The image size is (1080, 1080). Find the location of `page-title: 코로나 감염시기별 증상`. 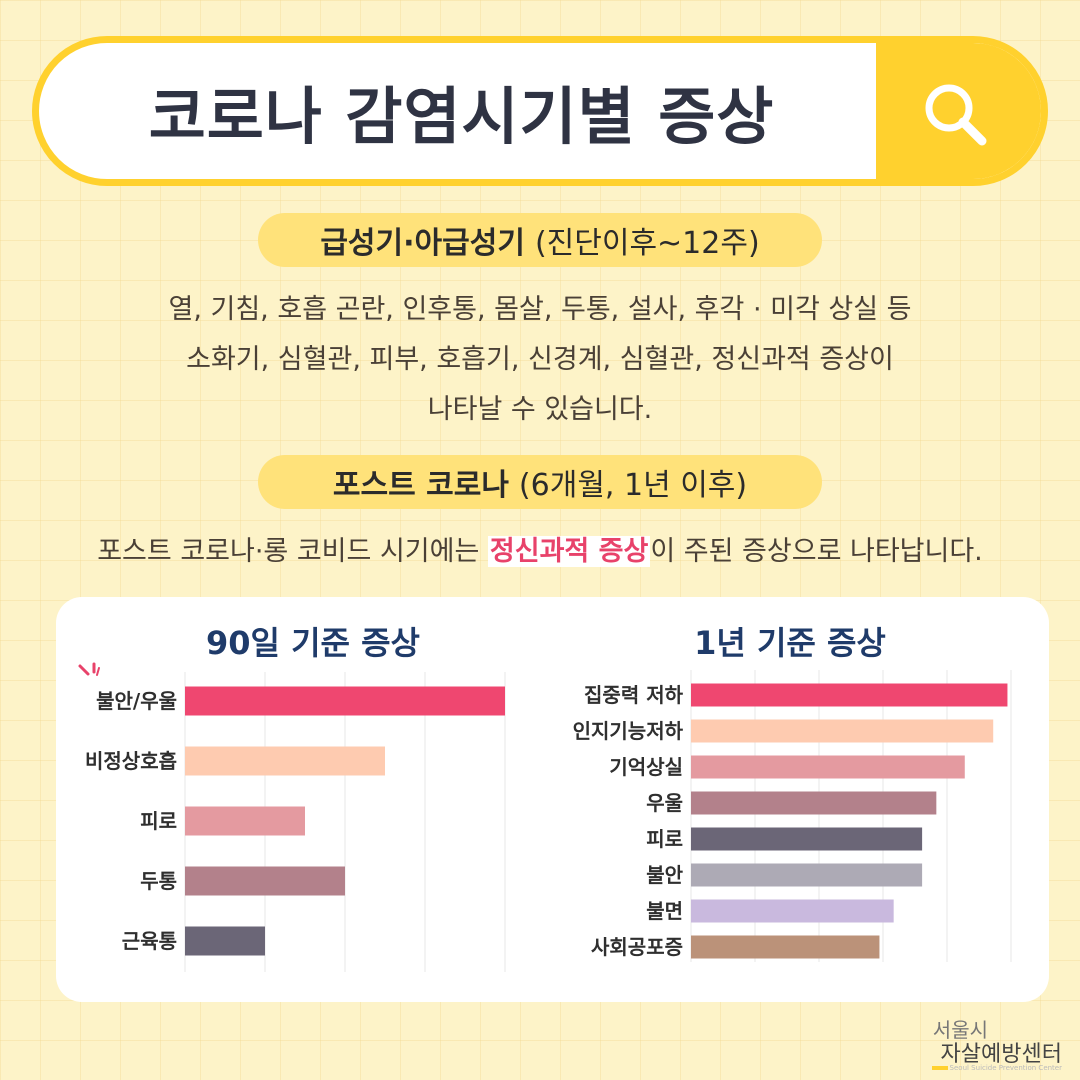

page-title: 코로나 감염시기별 증상 is located at coordinates (461, 116).